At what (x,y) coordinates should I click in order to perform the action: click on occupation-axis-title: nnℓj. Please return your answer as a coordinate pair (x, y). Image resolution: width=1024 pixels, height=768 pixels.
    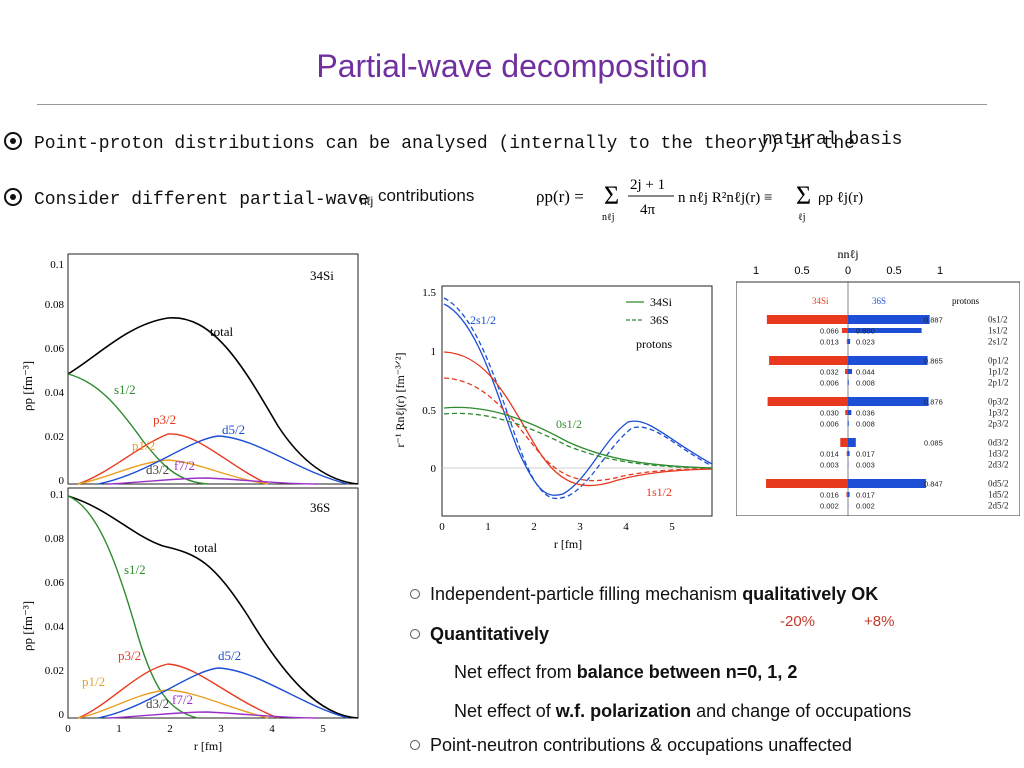
    Looking at the image, I should click on (847, 254).